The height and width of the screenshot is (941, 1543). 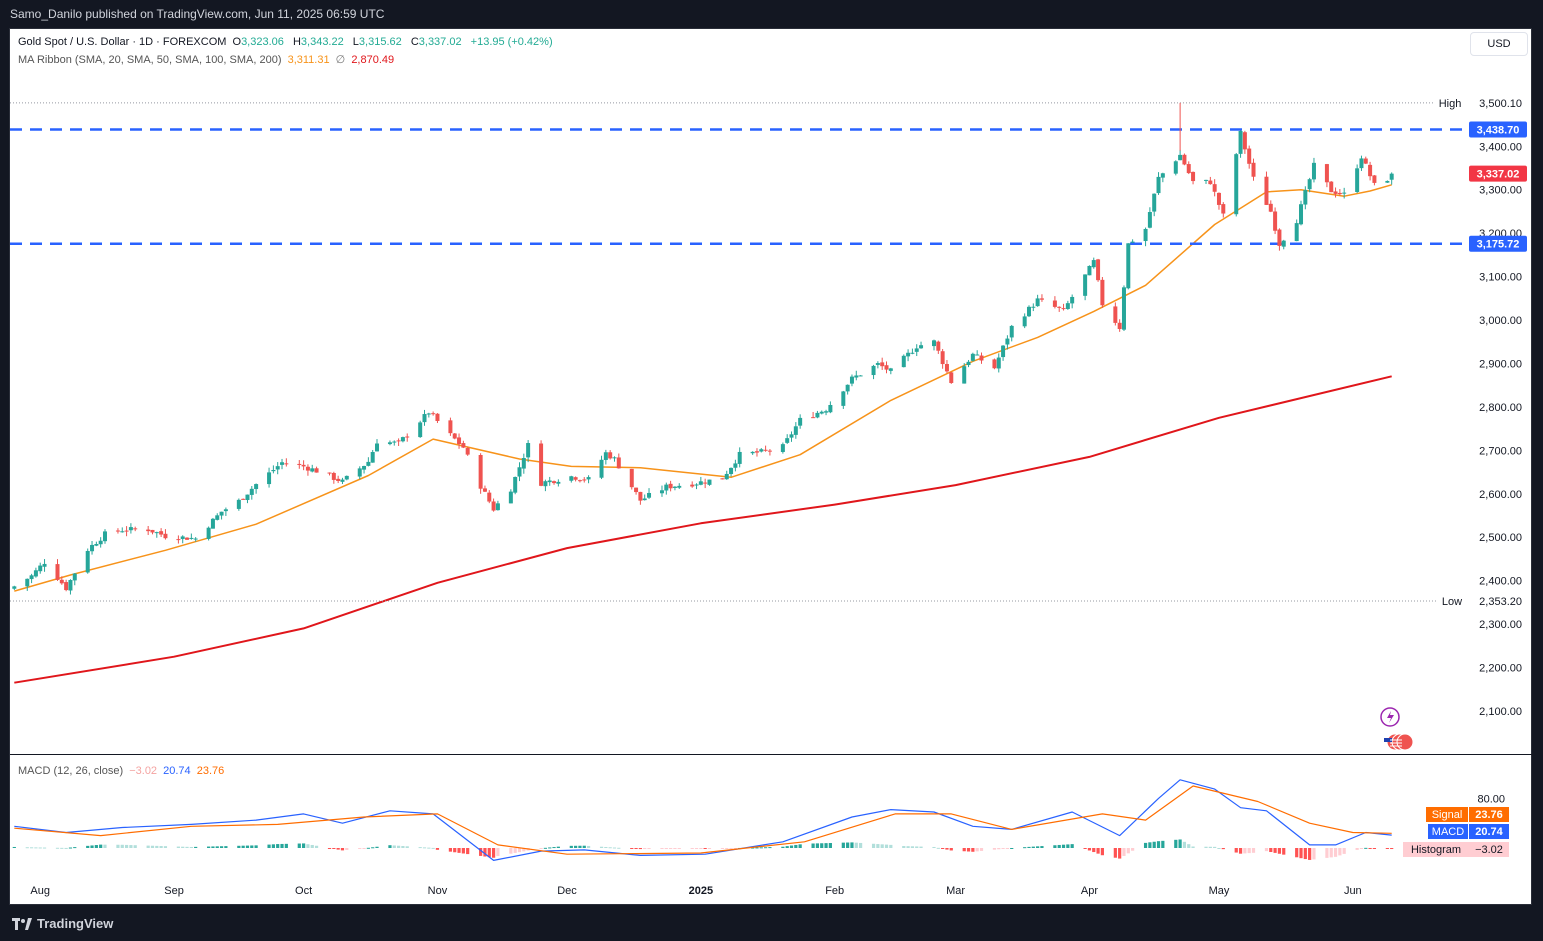 I want to click on tradingview-logo: TradingView, so click(x=62, y=923).